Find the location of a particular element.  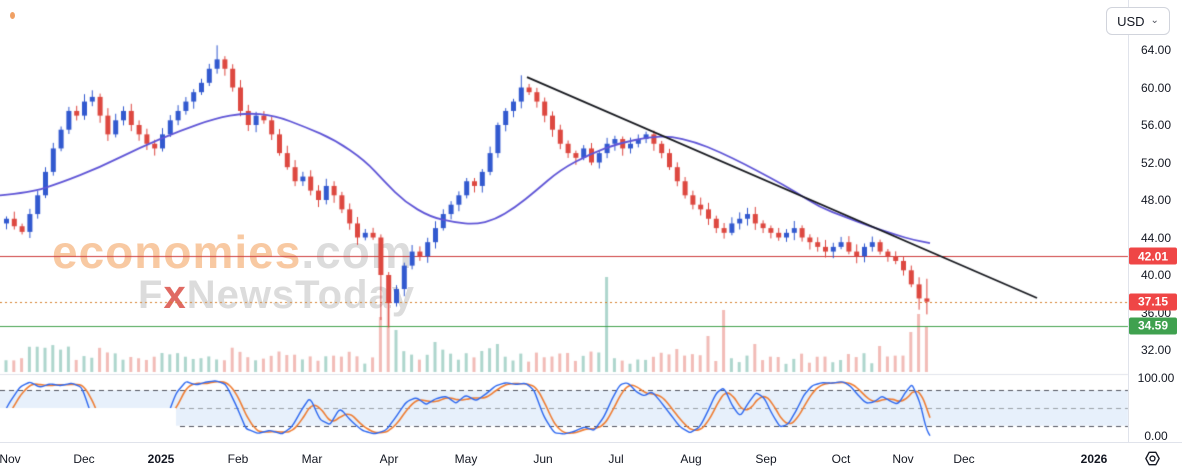

time-axis-label: Sep is located at coordinates (766, 459).